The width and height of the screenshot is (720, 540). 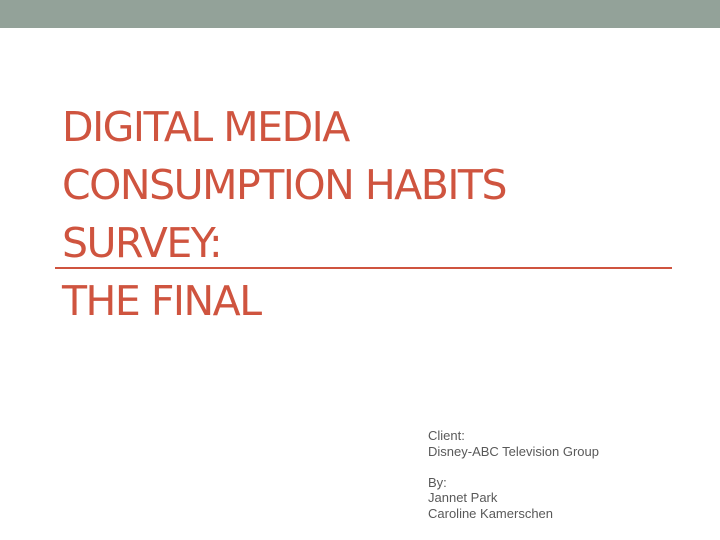 I want to click on spacer, so click(x=513, y=467).